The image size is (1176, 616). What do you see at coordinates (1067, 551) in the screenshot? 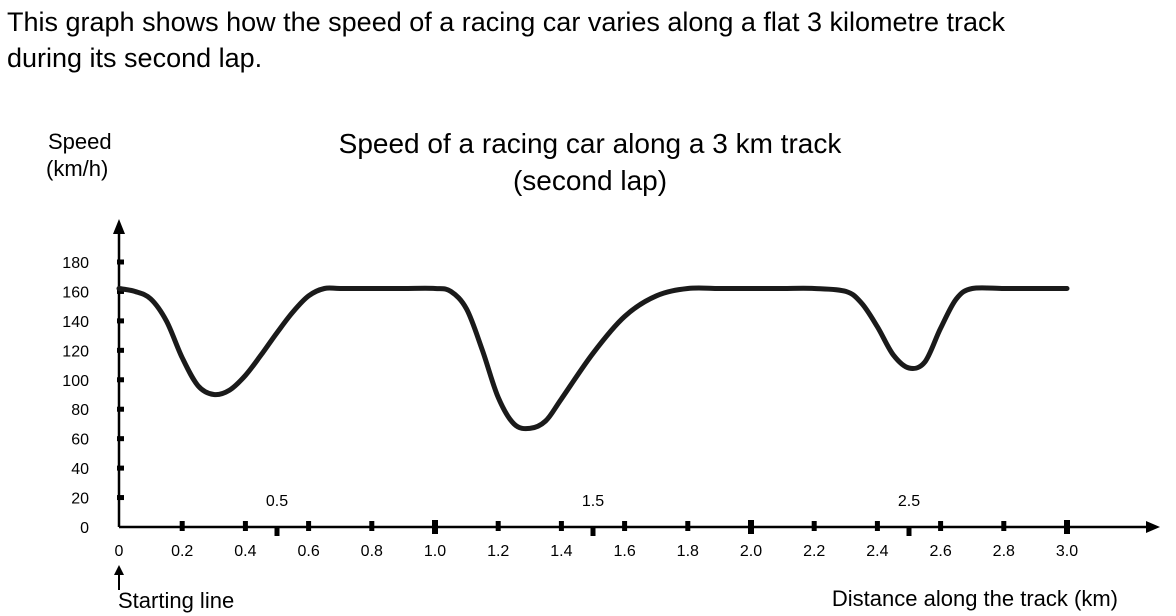
I see `x-tick-label: 3.0` at bounding box center [1067, 551].